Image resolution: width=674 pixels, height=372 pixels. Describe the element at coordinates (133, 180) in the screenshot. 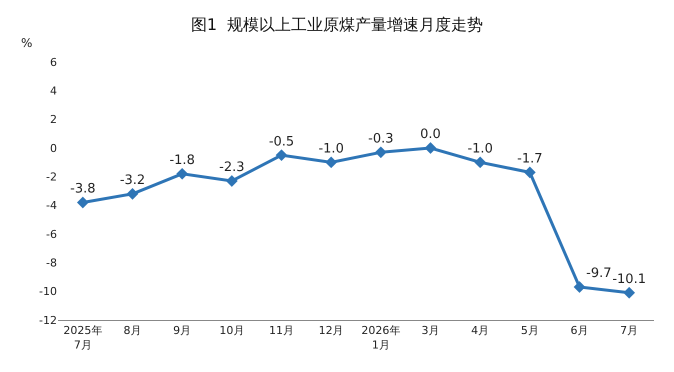

I see `data-label: -3.2` at that location.